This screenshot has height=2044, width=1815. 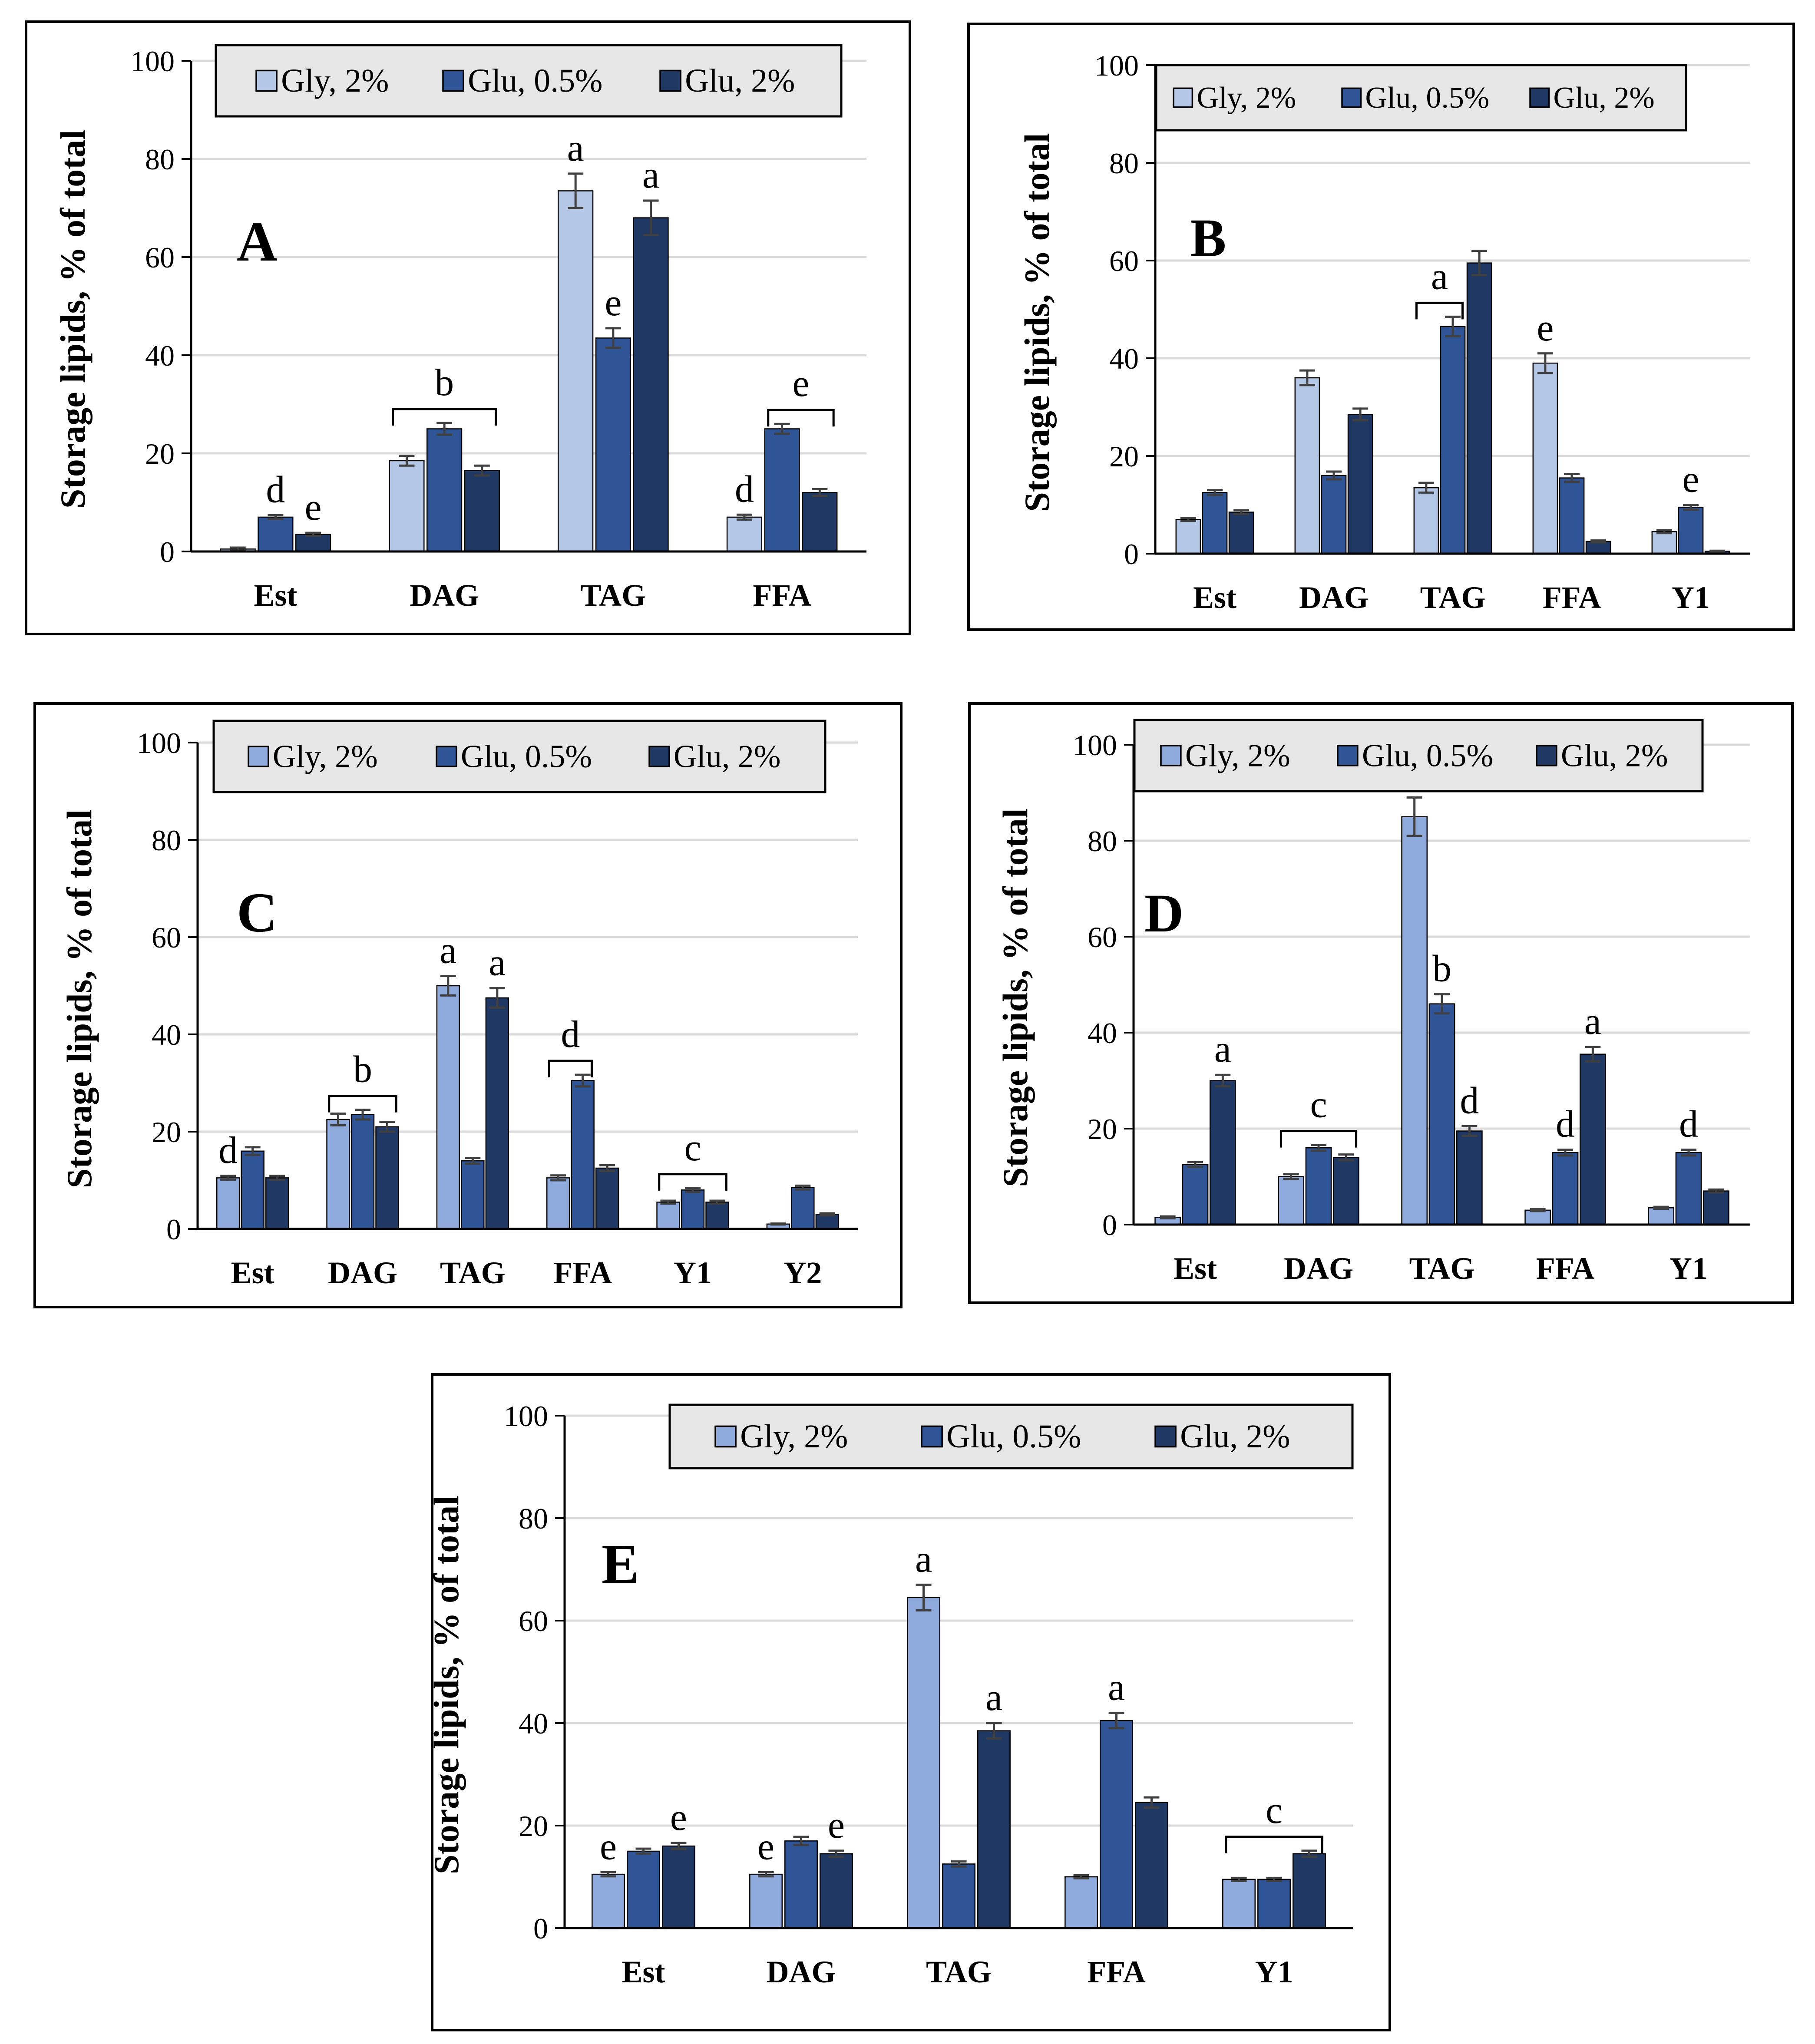 What do you see at coordinates (803, 1272) in the screenshot?
I see `x-tick-label: Y2` at bounding box center [803, 1272].